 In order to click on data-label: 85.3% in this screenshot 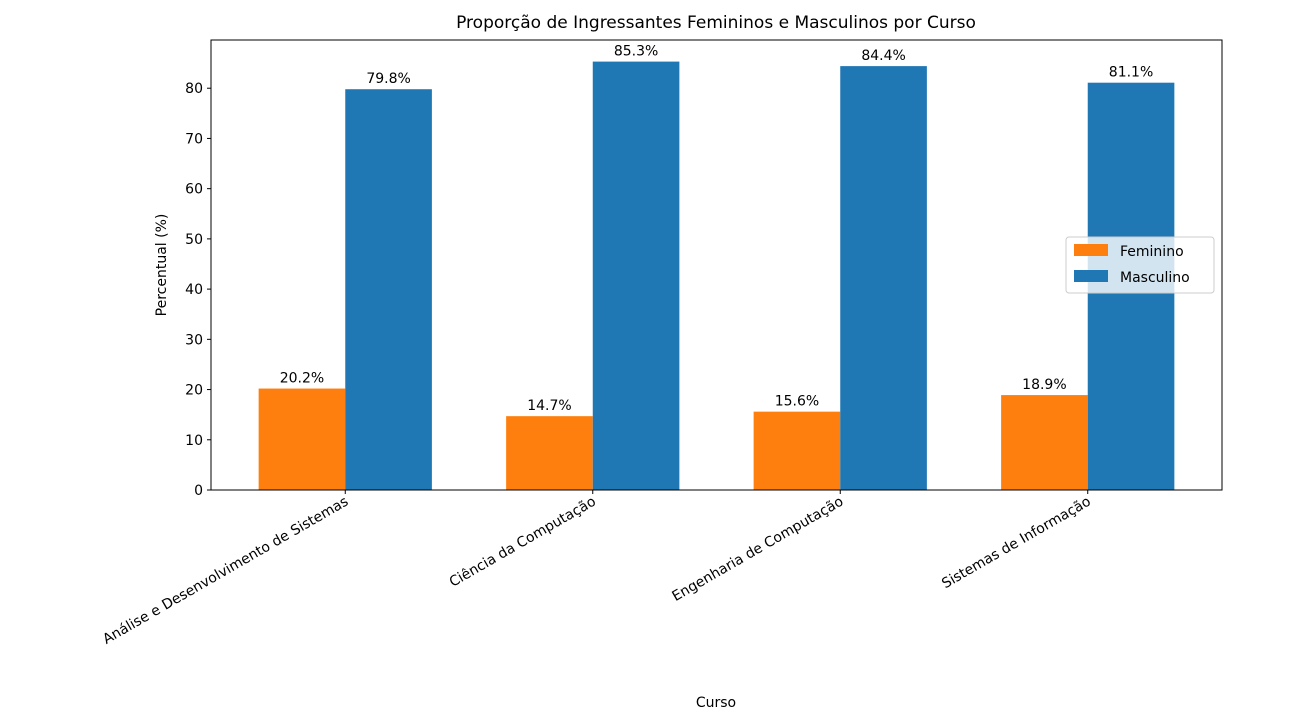, I will do `click(636, 52)`.